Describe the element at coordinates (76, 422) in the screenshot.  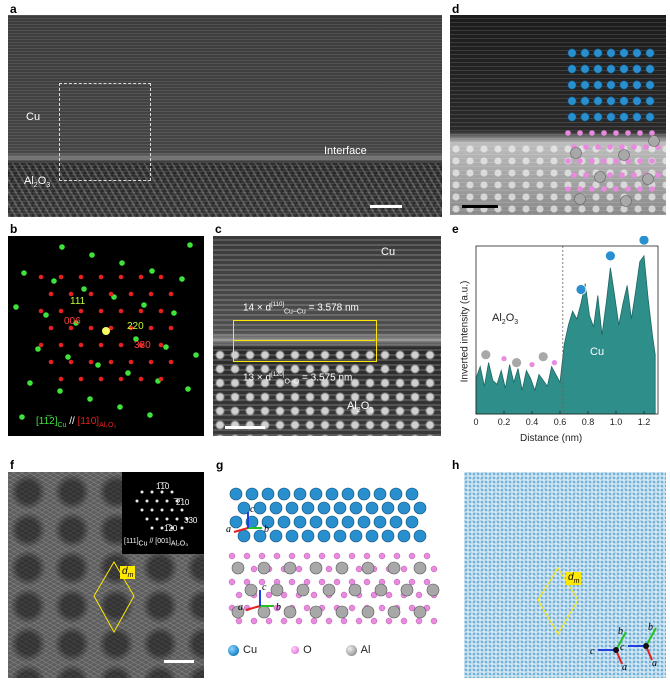
I see `zone-axis-caption: [11̅2]Cu // [110]Al₂O₃` at that location.